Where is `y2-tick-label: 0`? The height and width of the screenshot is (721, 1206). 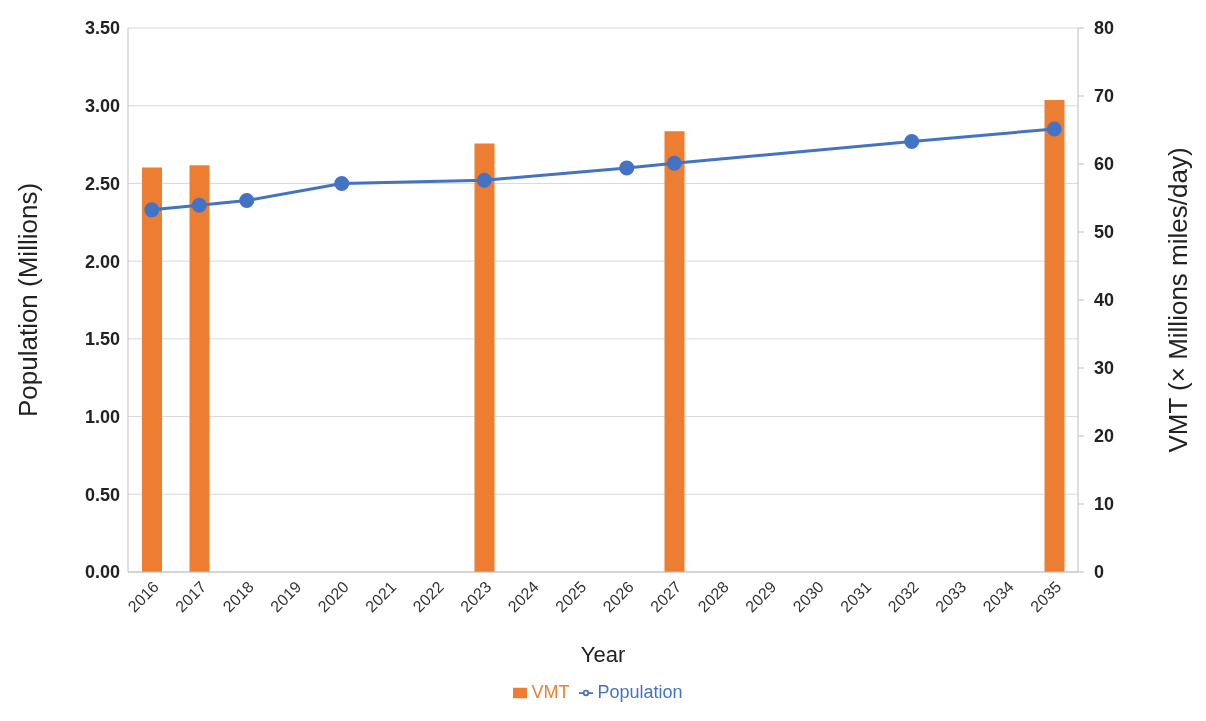
y2-tick-label: 0 is located at coordinates (1099, 572).